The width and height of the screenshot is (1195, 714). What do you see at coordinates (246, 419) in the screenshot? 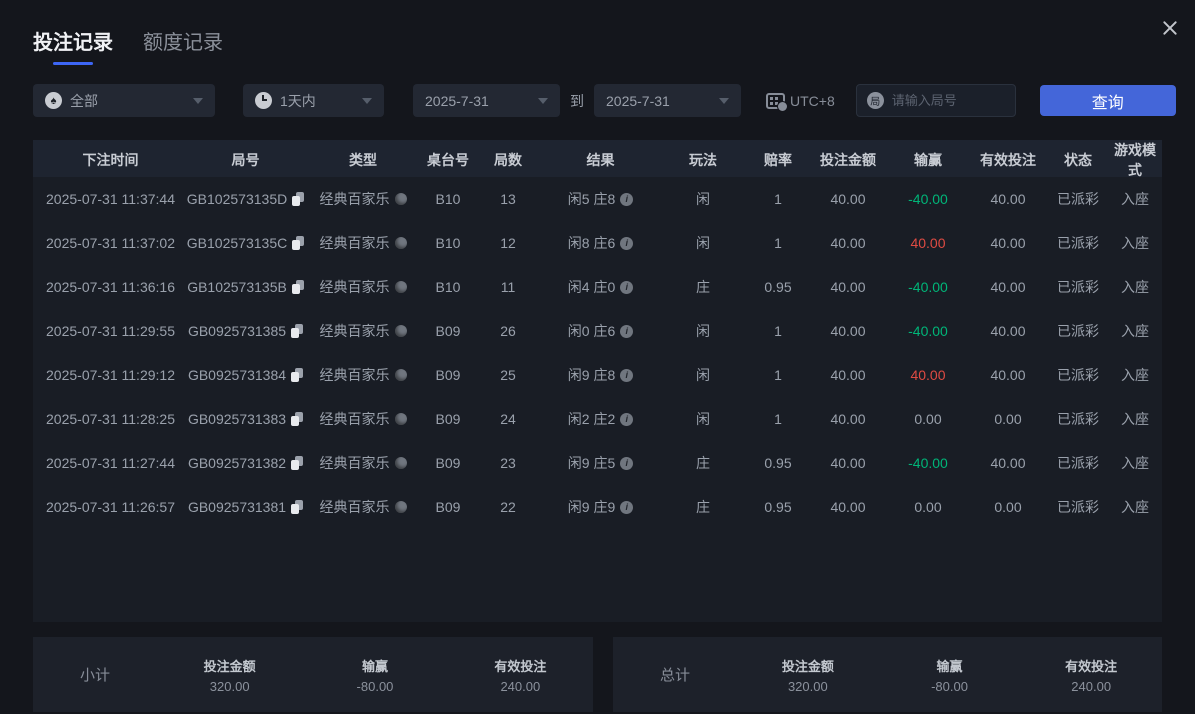
I see `cell-round-id: GB0925731383` at bounding box center [246, 419].